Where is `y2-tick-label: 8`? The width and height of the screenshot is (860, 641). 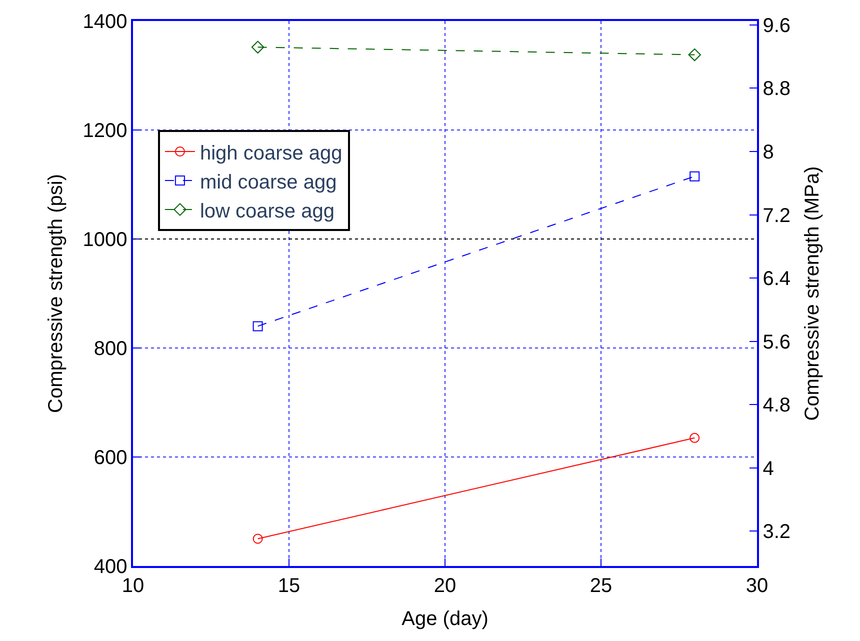
y2-tick-label: 8 is located at coordinates (768, 153).